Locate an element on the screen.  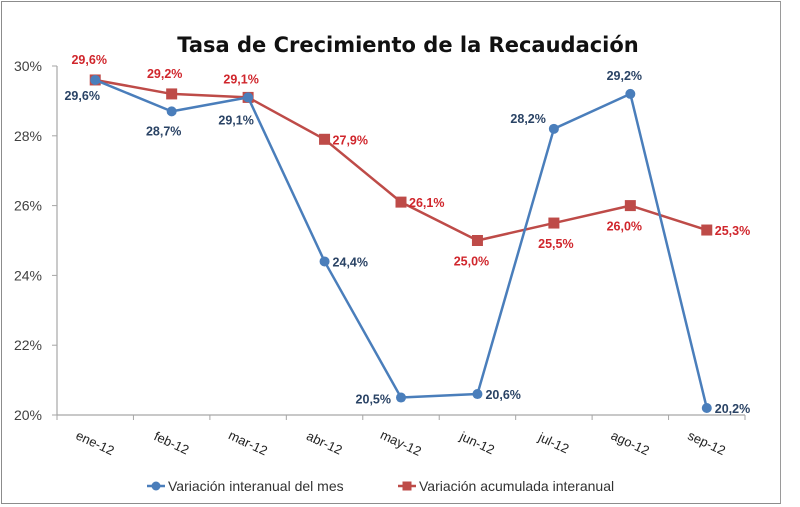
data-label: 25,3% is located at coordinates (732, 231).